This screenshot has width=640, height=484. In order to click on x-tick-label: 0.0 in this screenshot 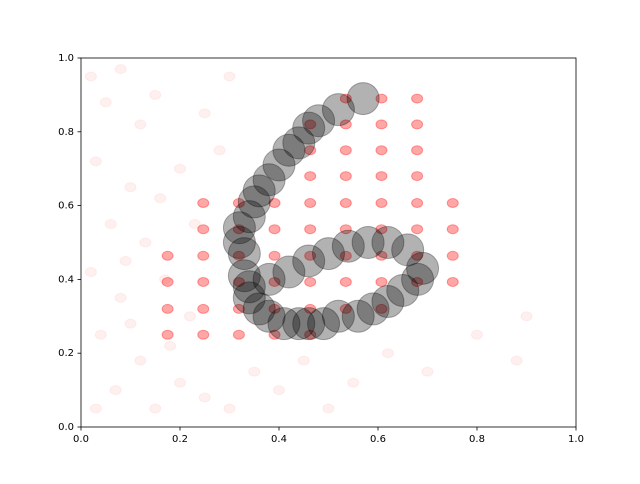, I will do `click(81, 439)`.